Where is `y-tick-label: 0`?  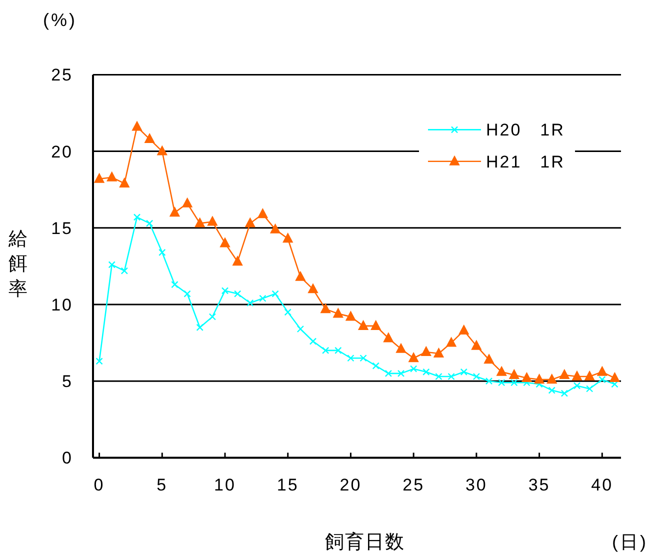
y-tick-label: 0 is located at coordinates (67, 458).